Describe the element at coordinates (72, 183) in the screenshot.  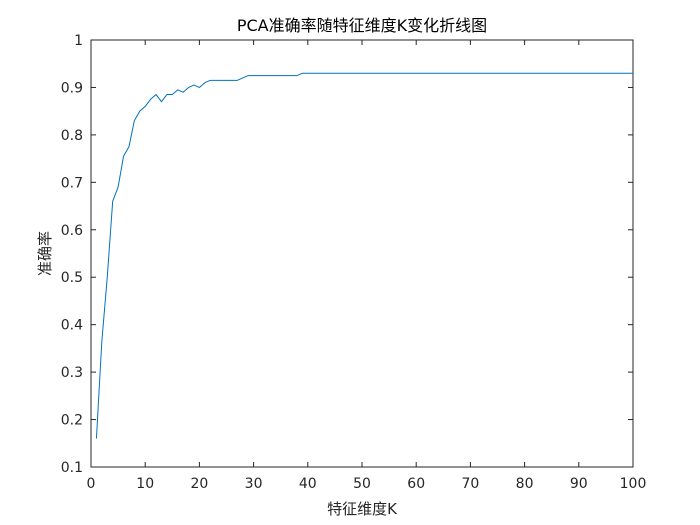
I see `y-tick-label: 0.7` at that location.